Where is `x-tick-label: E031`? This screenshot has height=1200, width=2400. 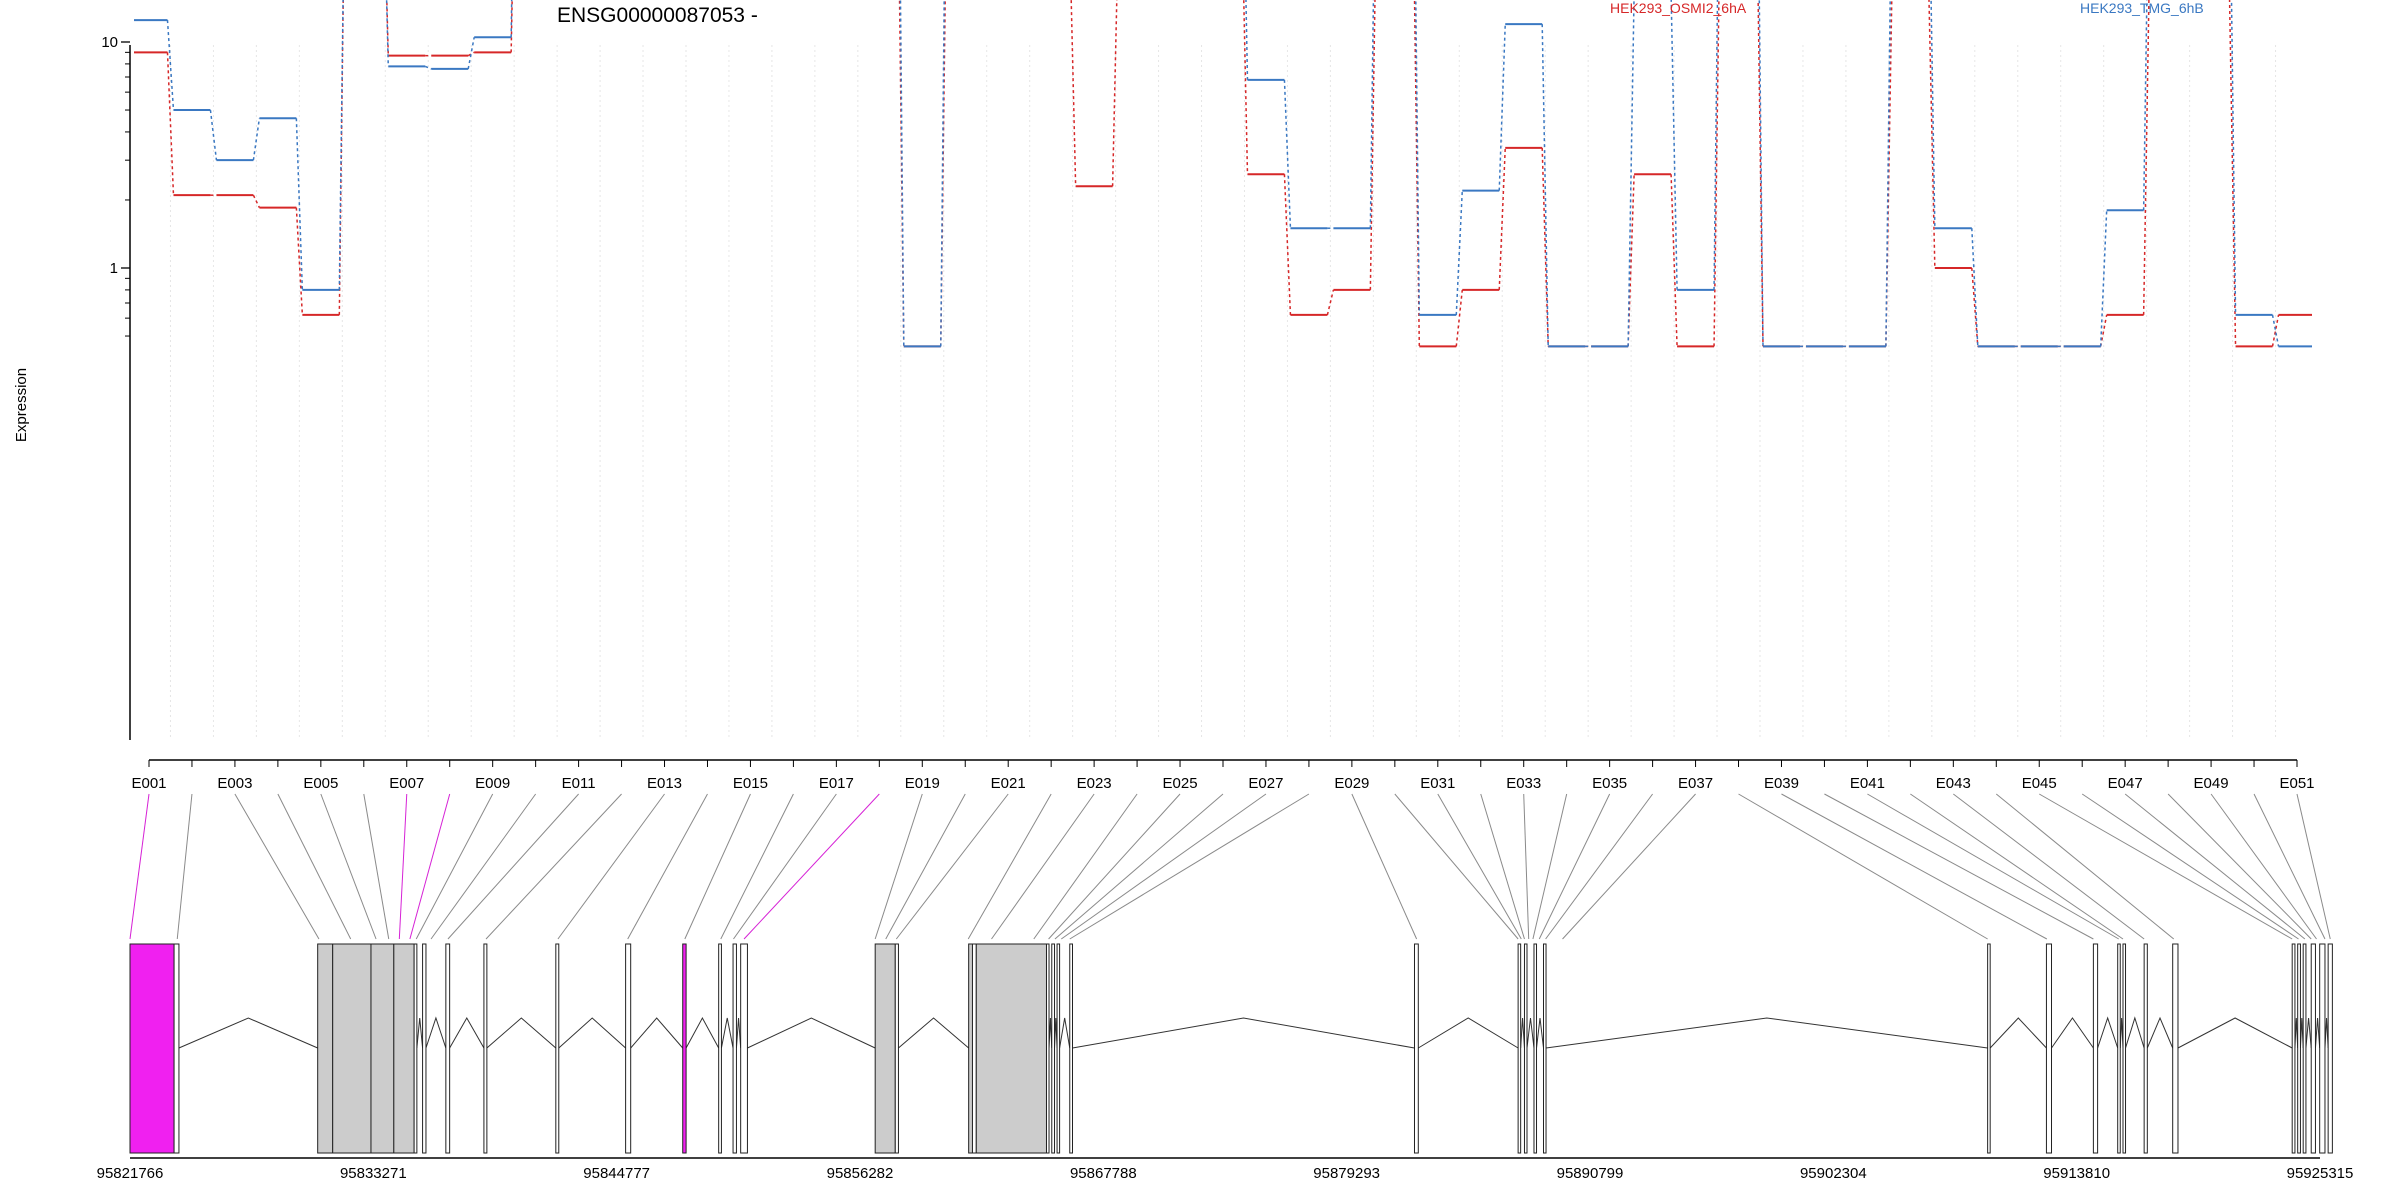 x-tick-label: E031 is located at coordinates (1437, 783).